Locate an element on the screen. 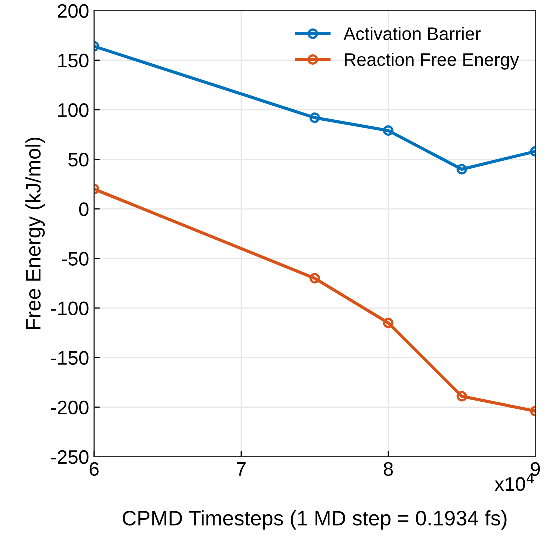 Image resolution: width=555 pixels, height=544 pixels. x-tick-label: 8 is located at coordinates (389, 469).